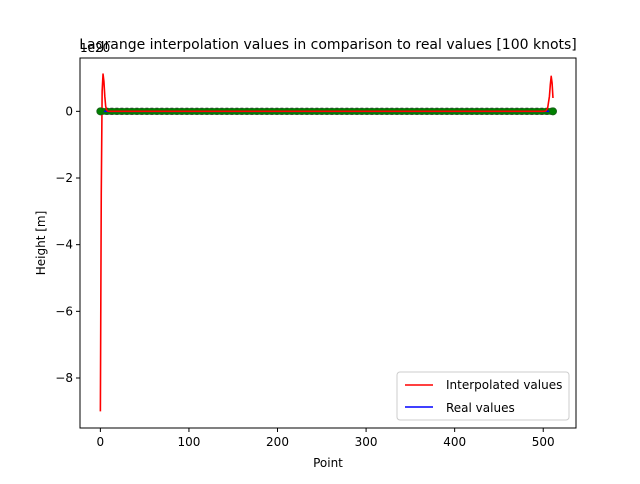 The height and width of the screenshot is (484, 640). I want to click on x-axis: 0 100 200 300 400 500, so click(326, 438).